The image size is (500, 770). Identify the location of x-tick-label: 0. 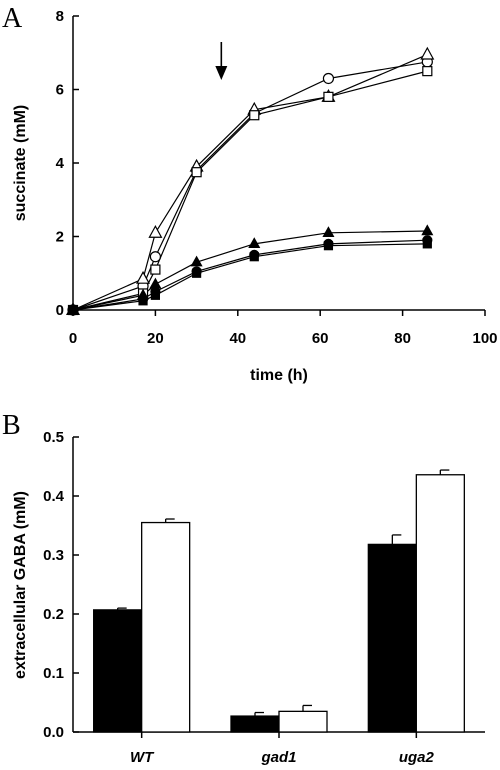
(73, 338).